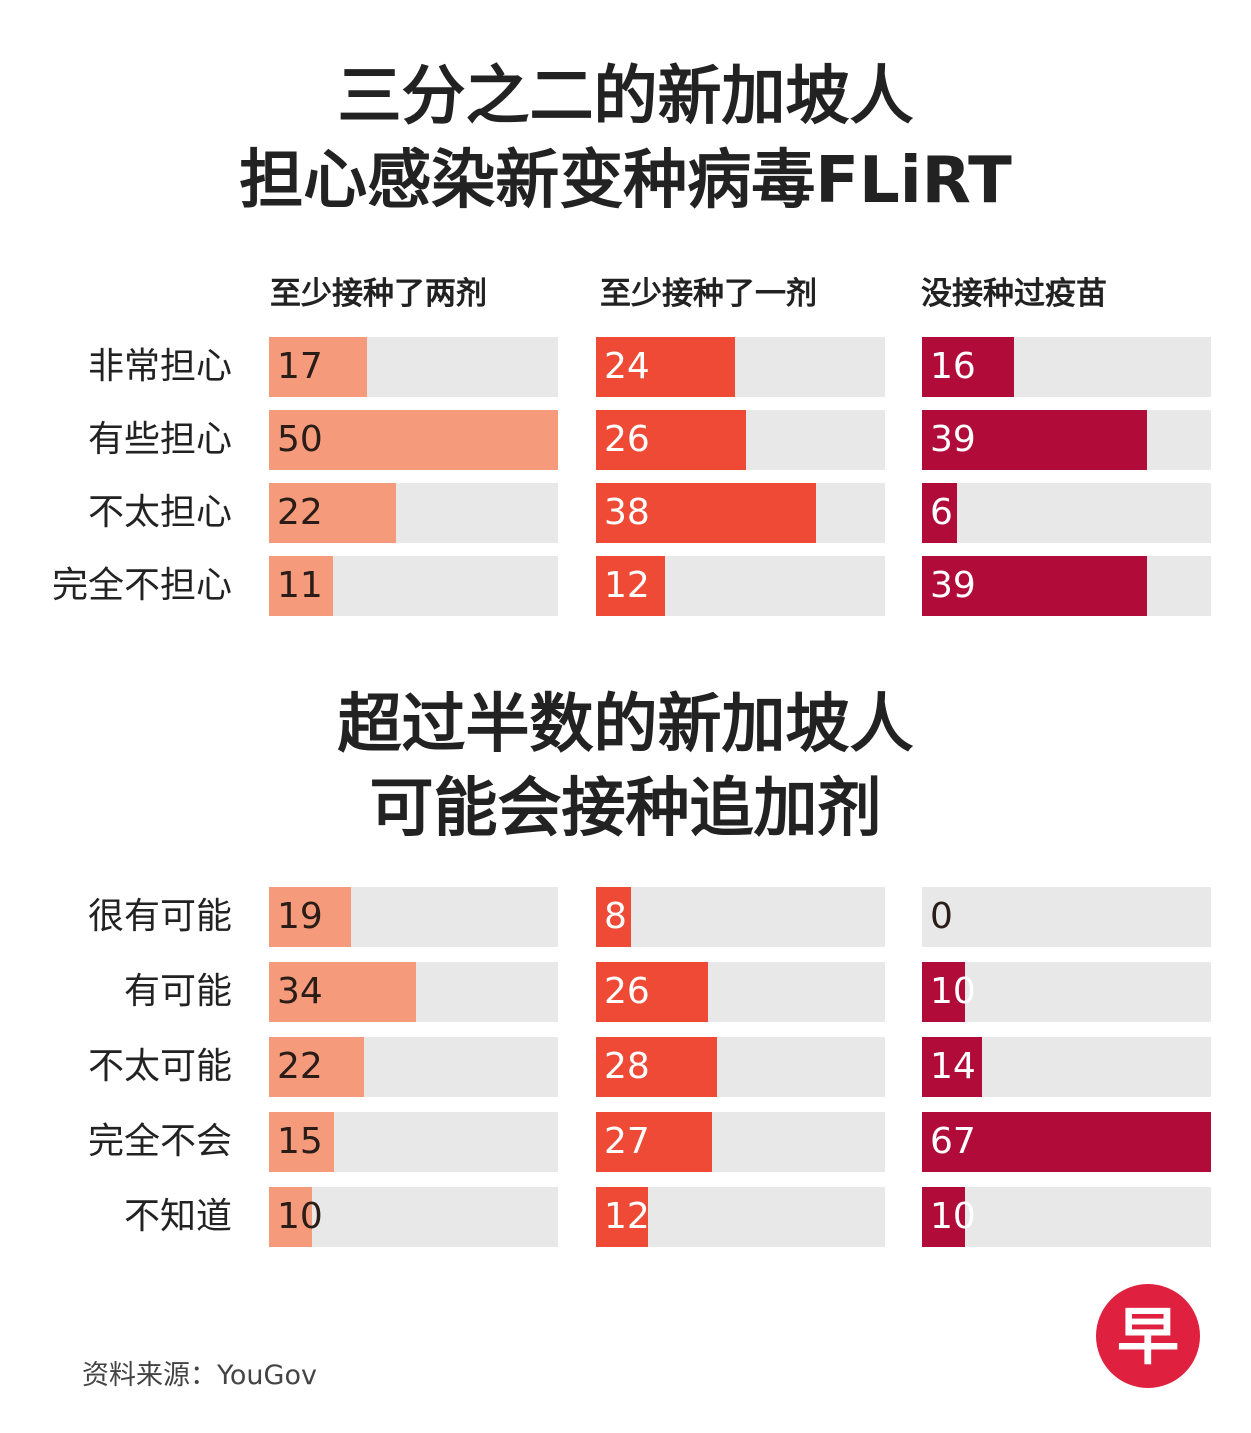 The image size is (1251, 1433). I want to click on logo-char: 早, so click(1148, 1336).